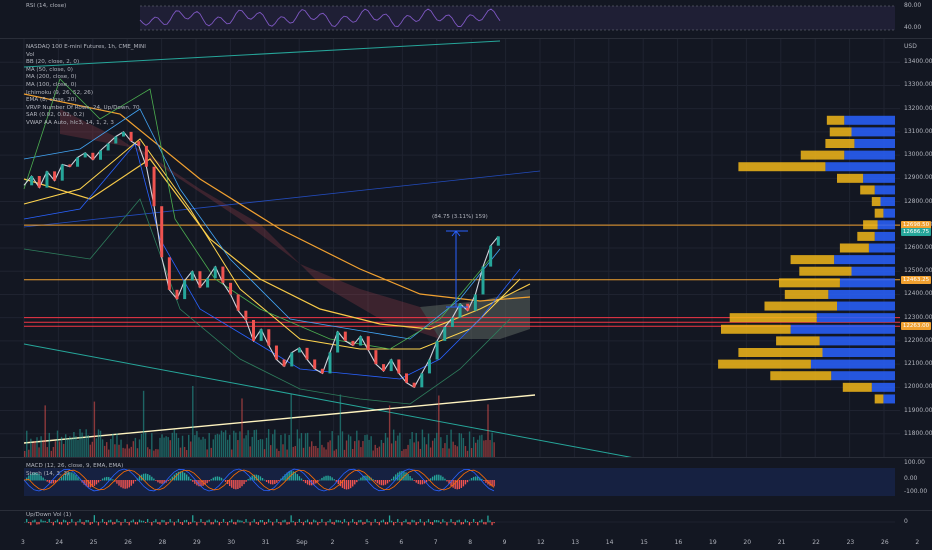  I want to click on legend-ma100: MA (100, close, 0), so click(51, 84).